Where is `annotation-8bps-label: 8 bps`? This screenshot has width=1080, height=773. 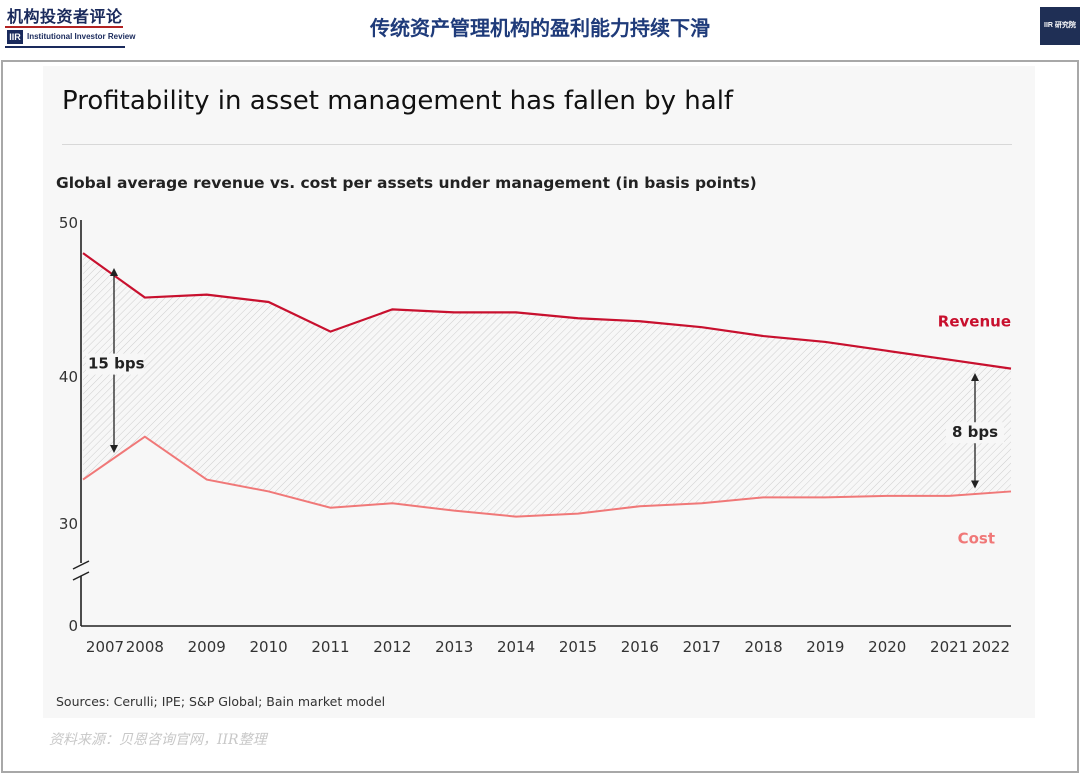 annotation-8bps-label: 8 bps is located at coordinates (975, 432).